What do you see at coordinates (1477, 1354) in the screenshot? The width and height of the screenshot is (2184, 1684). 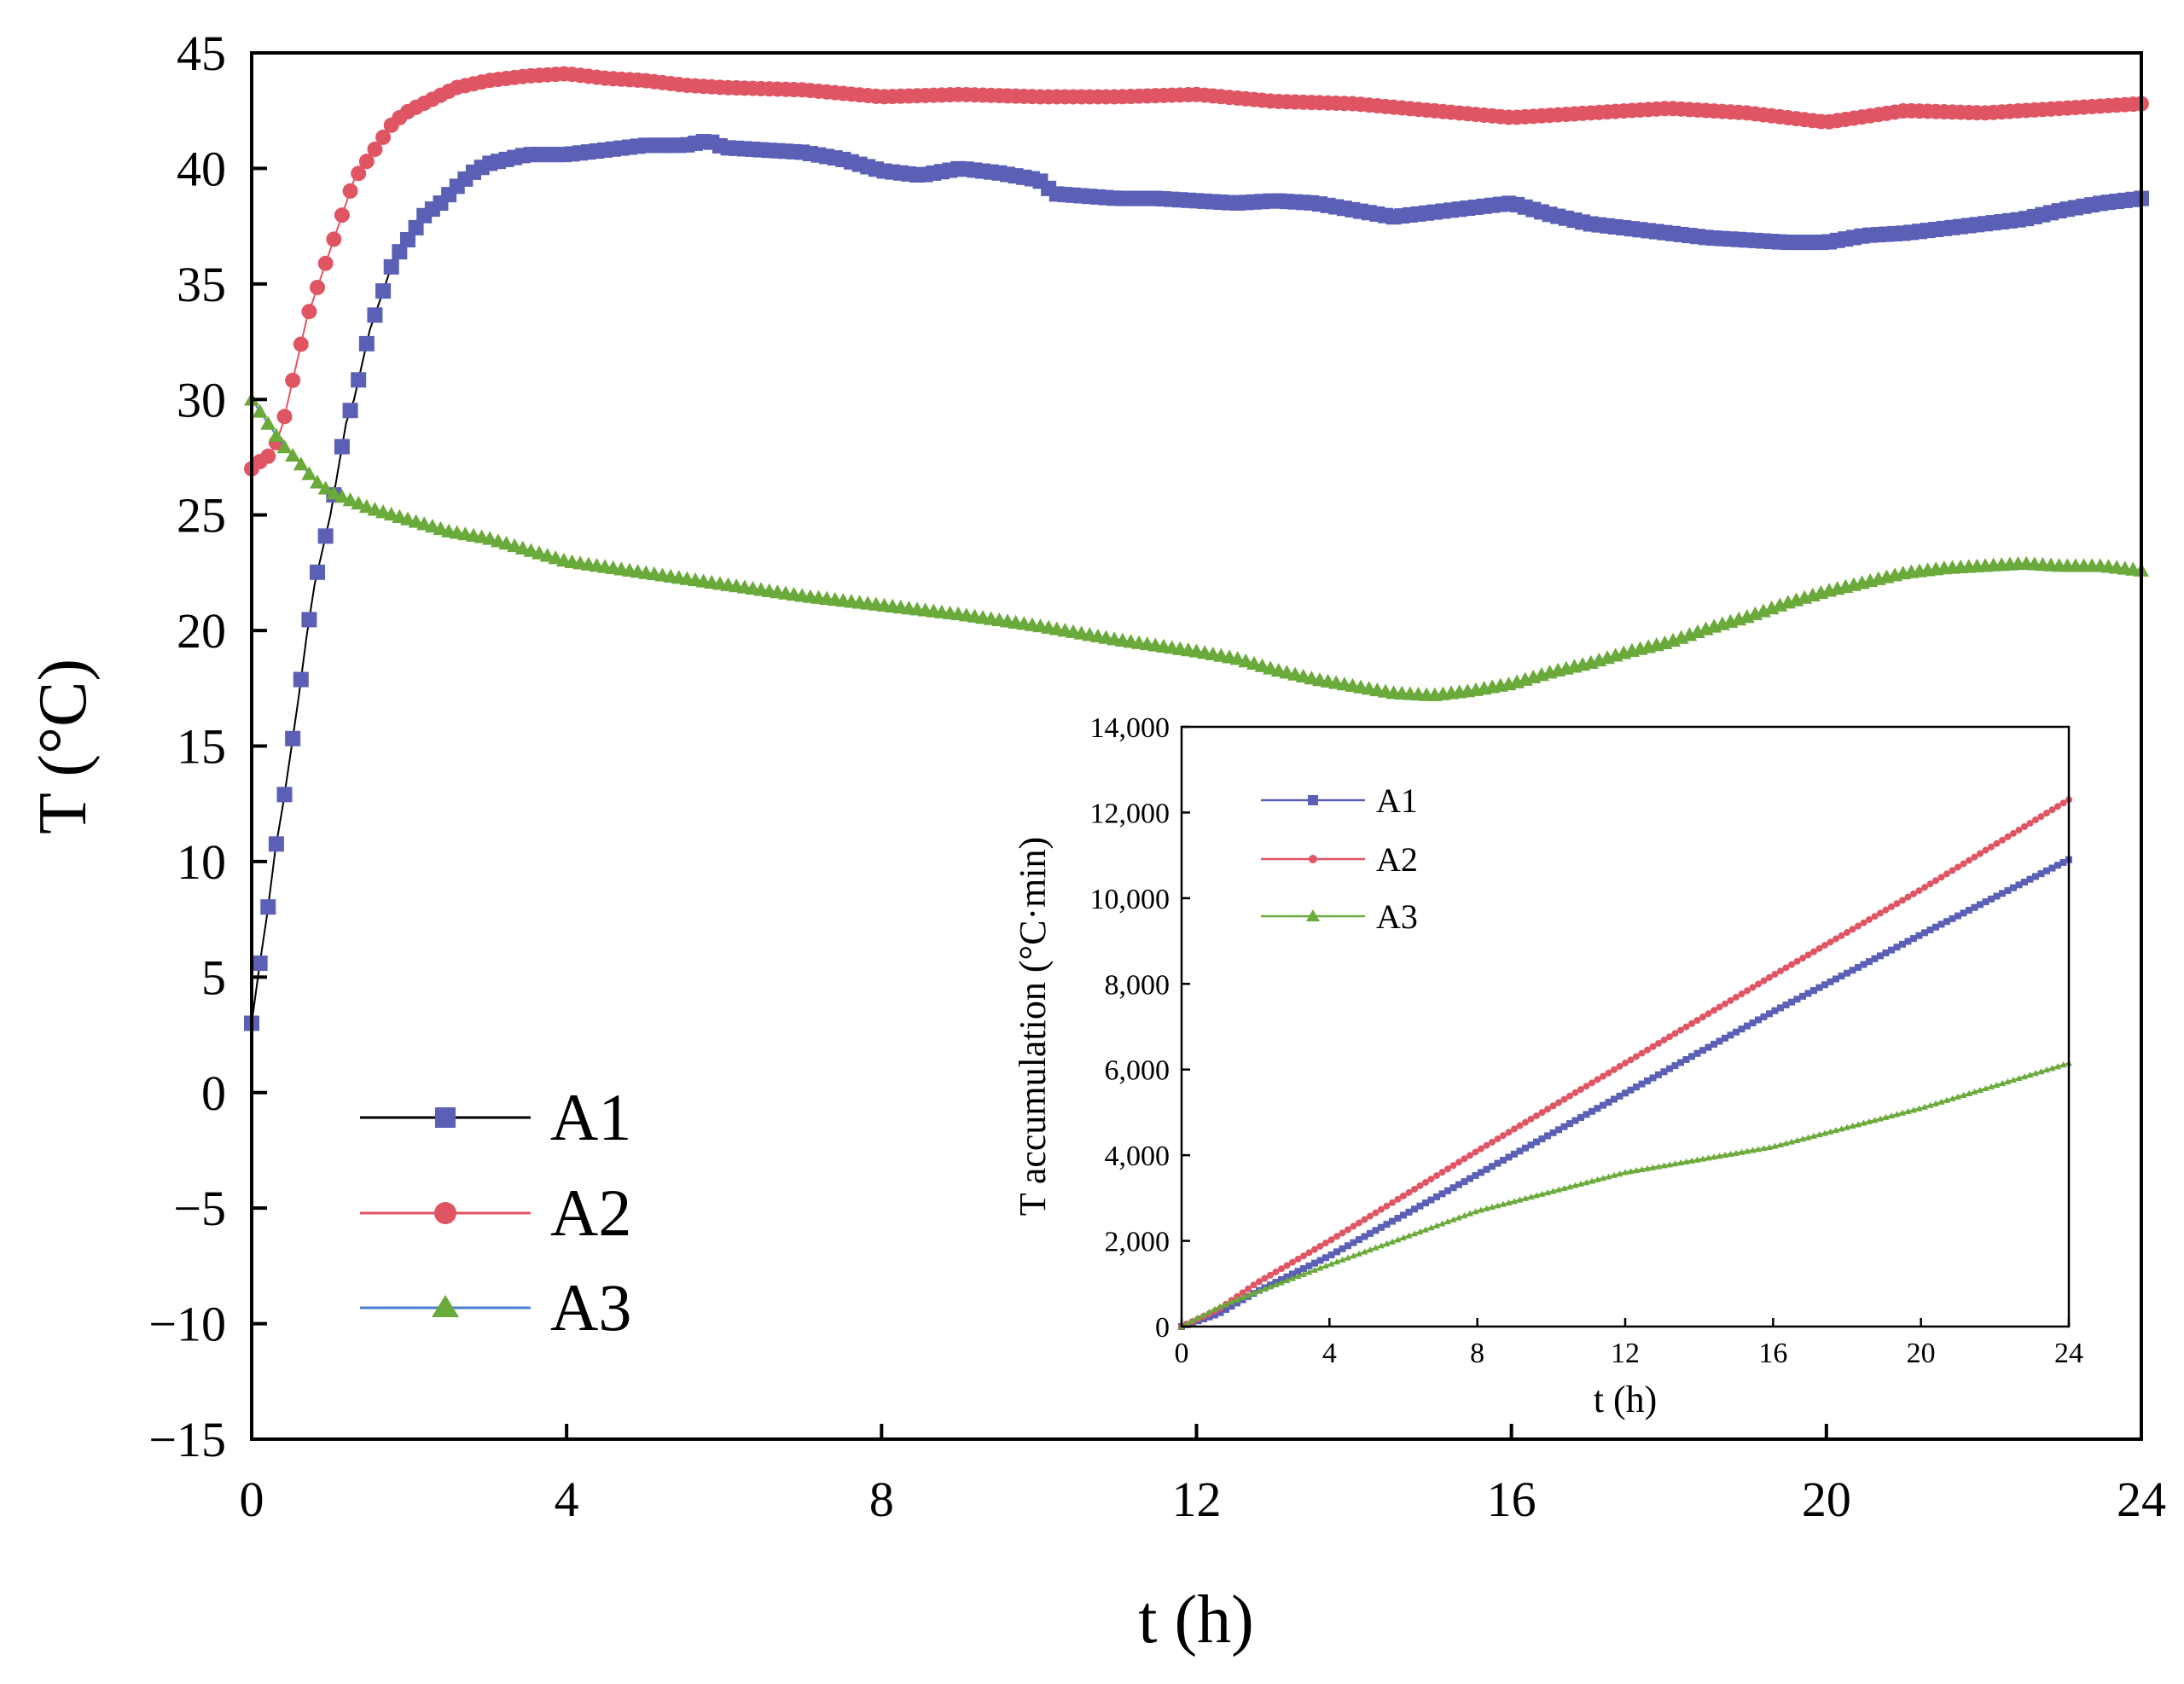 I see `inset-x-tick-label: 8` at bounding box center [1477, 1354].